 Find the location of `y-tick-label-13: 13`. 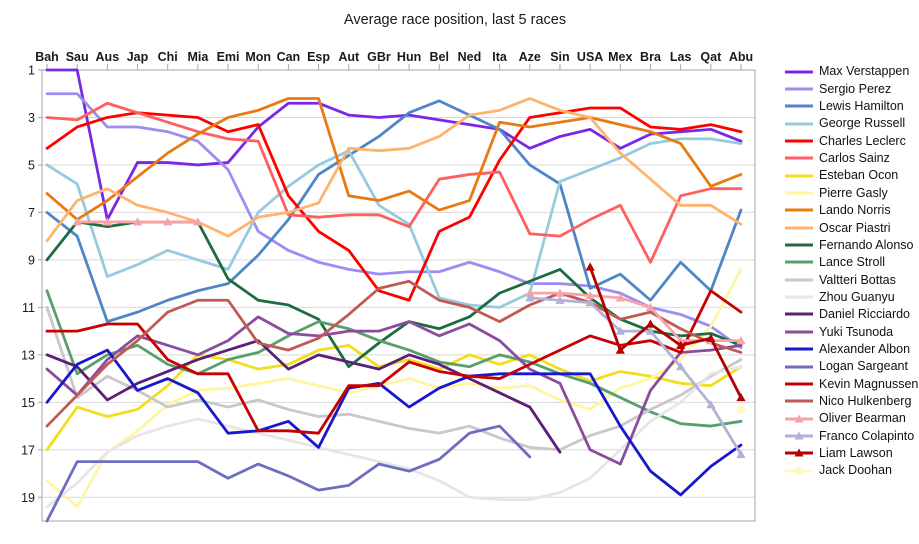

y-tick-label-13: 13 is located at coordinates (28, 355).